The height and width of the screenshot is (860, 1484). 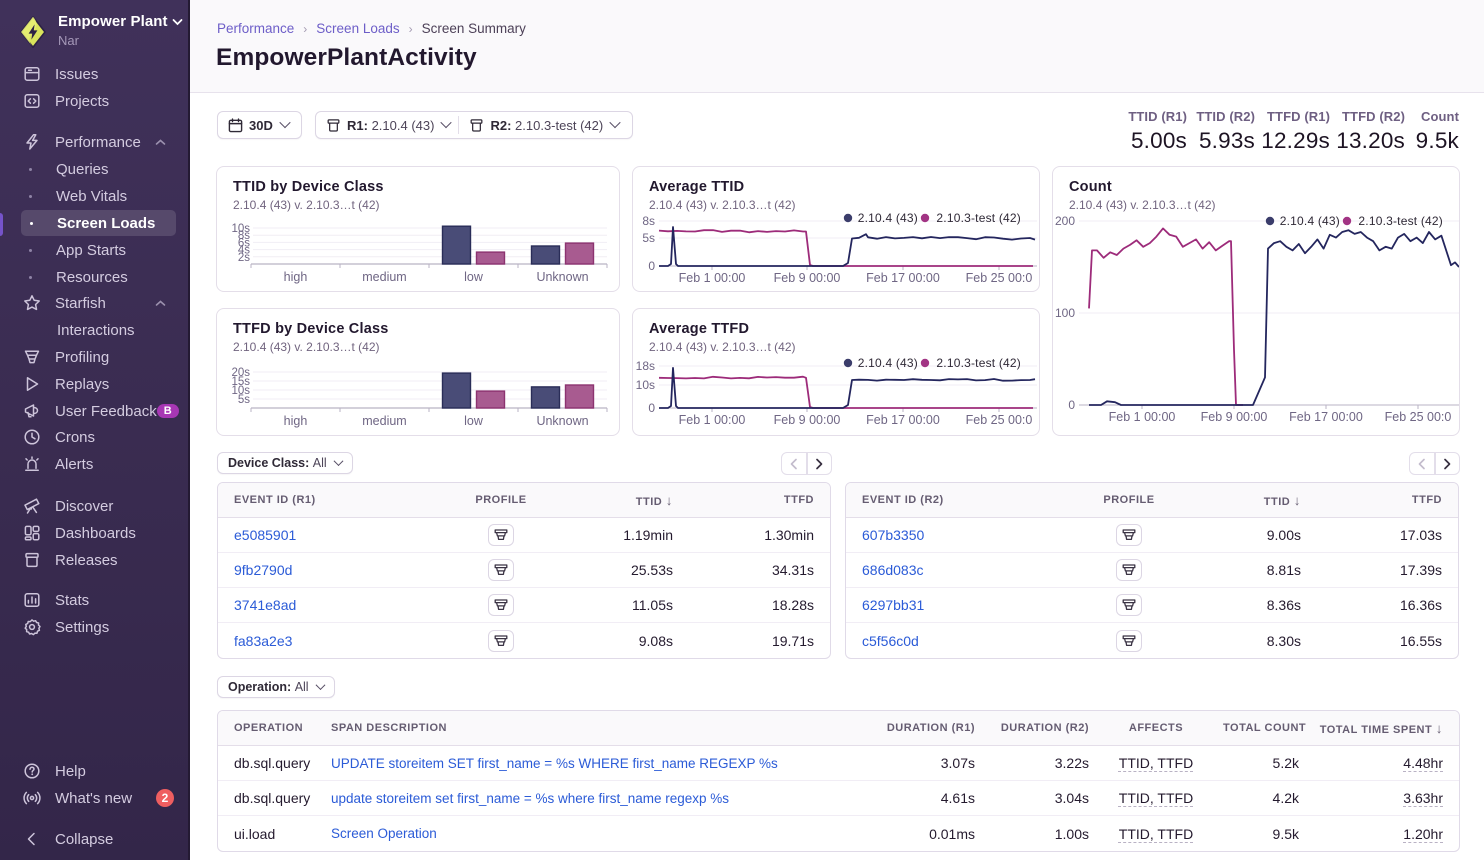 What do you see at coordinates (1065, 313) in the screenshot?
I see `svg-text: 100` at bounding box center [1065, 313].